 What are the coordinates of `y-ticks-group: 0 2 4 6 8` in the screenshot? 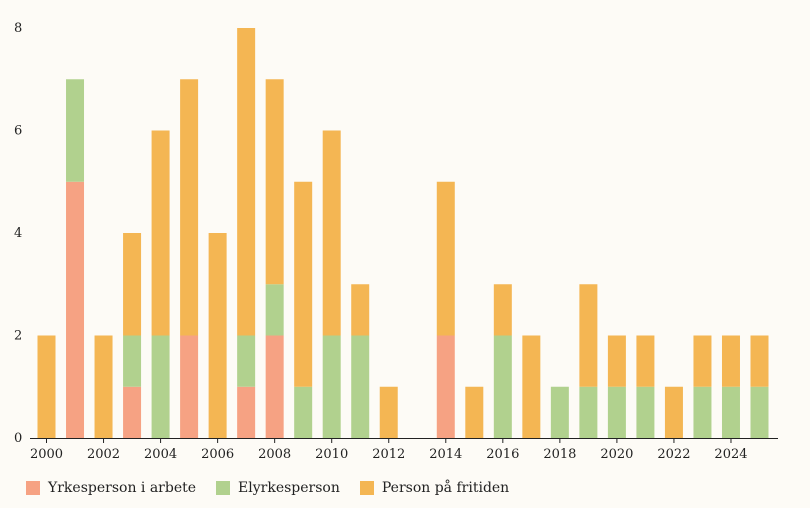 It's located at (18, 233).